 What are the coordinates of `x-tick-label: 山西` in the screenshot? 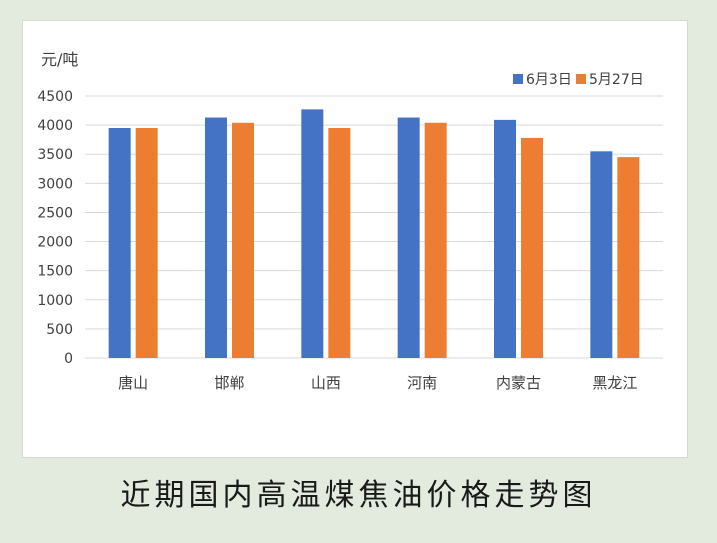 It's located at (326, 383).